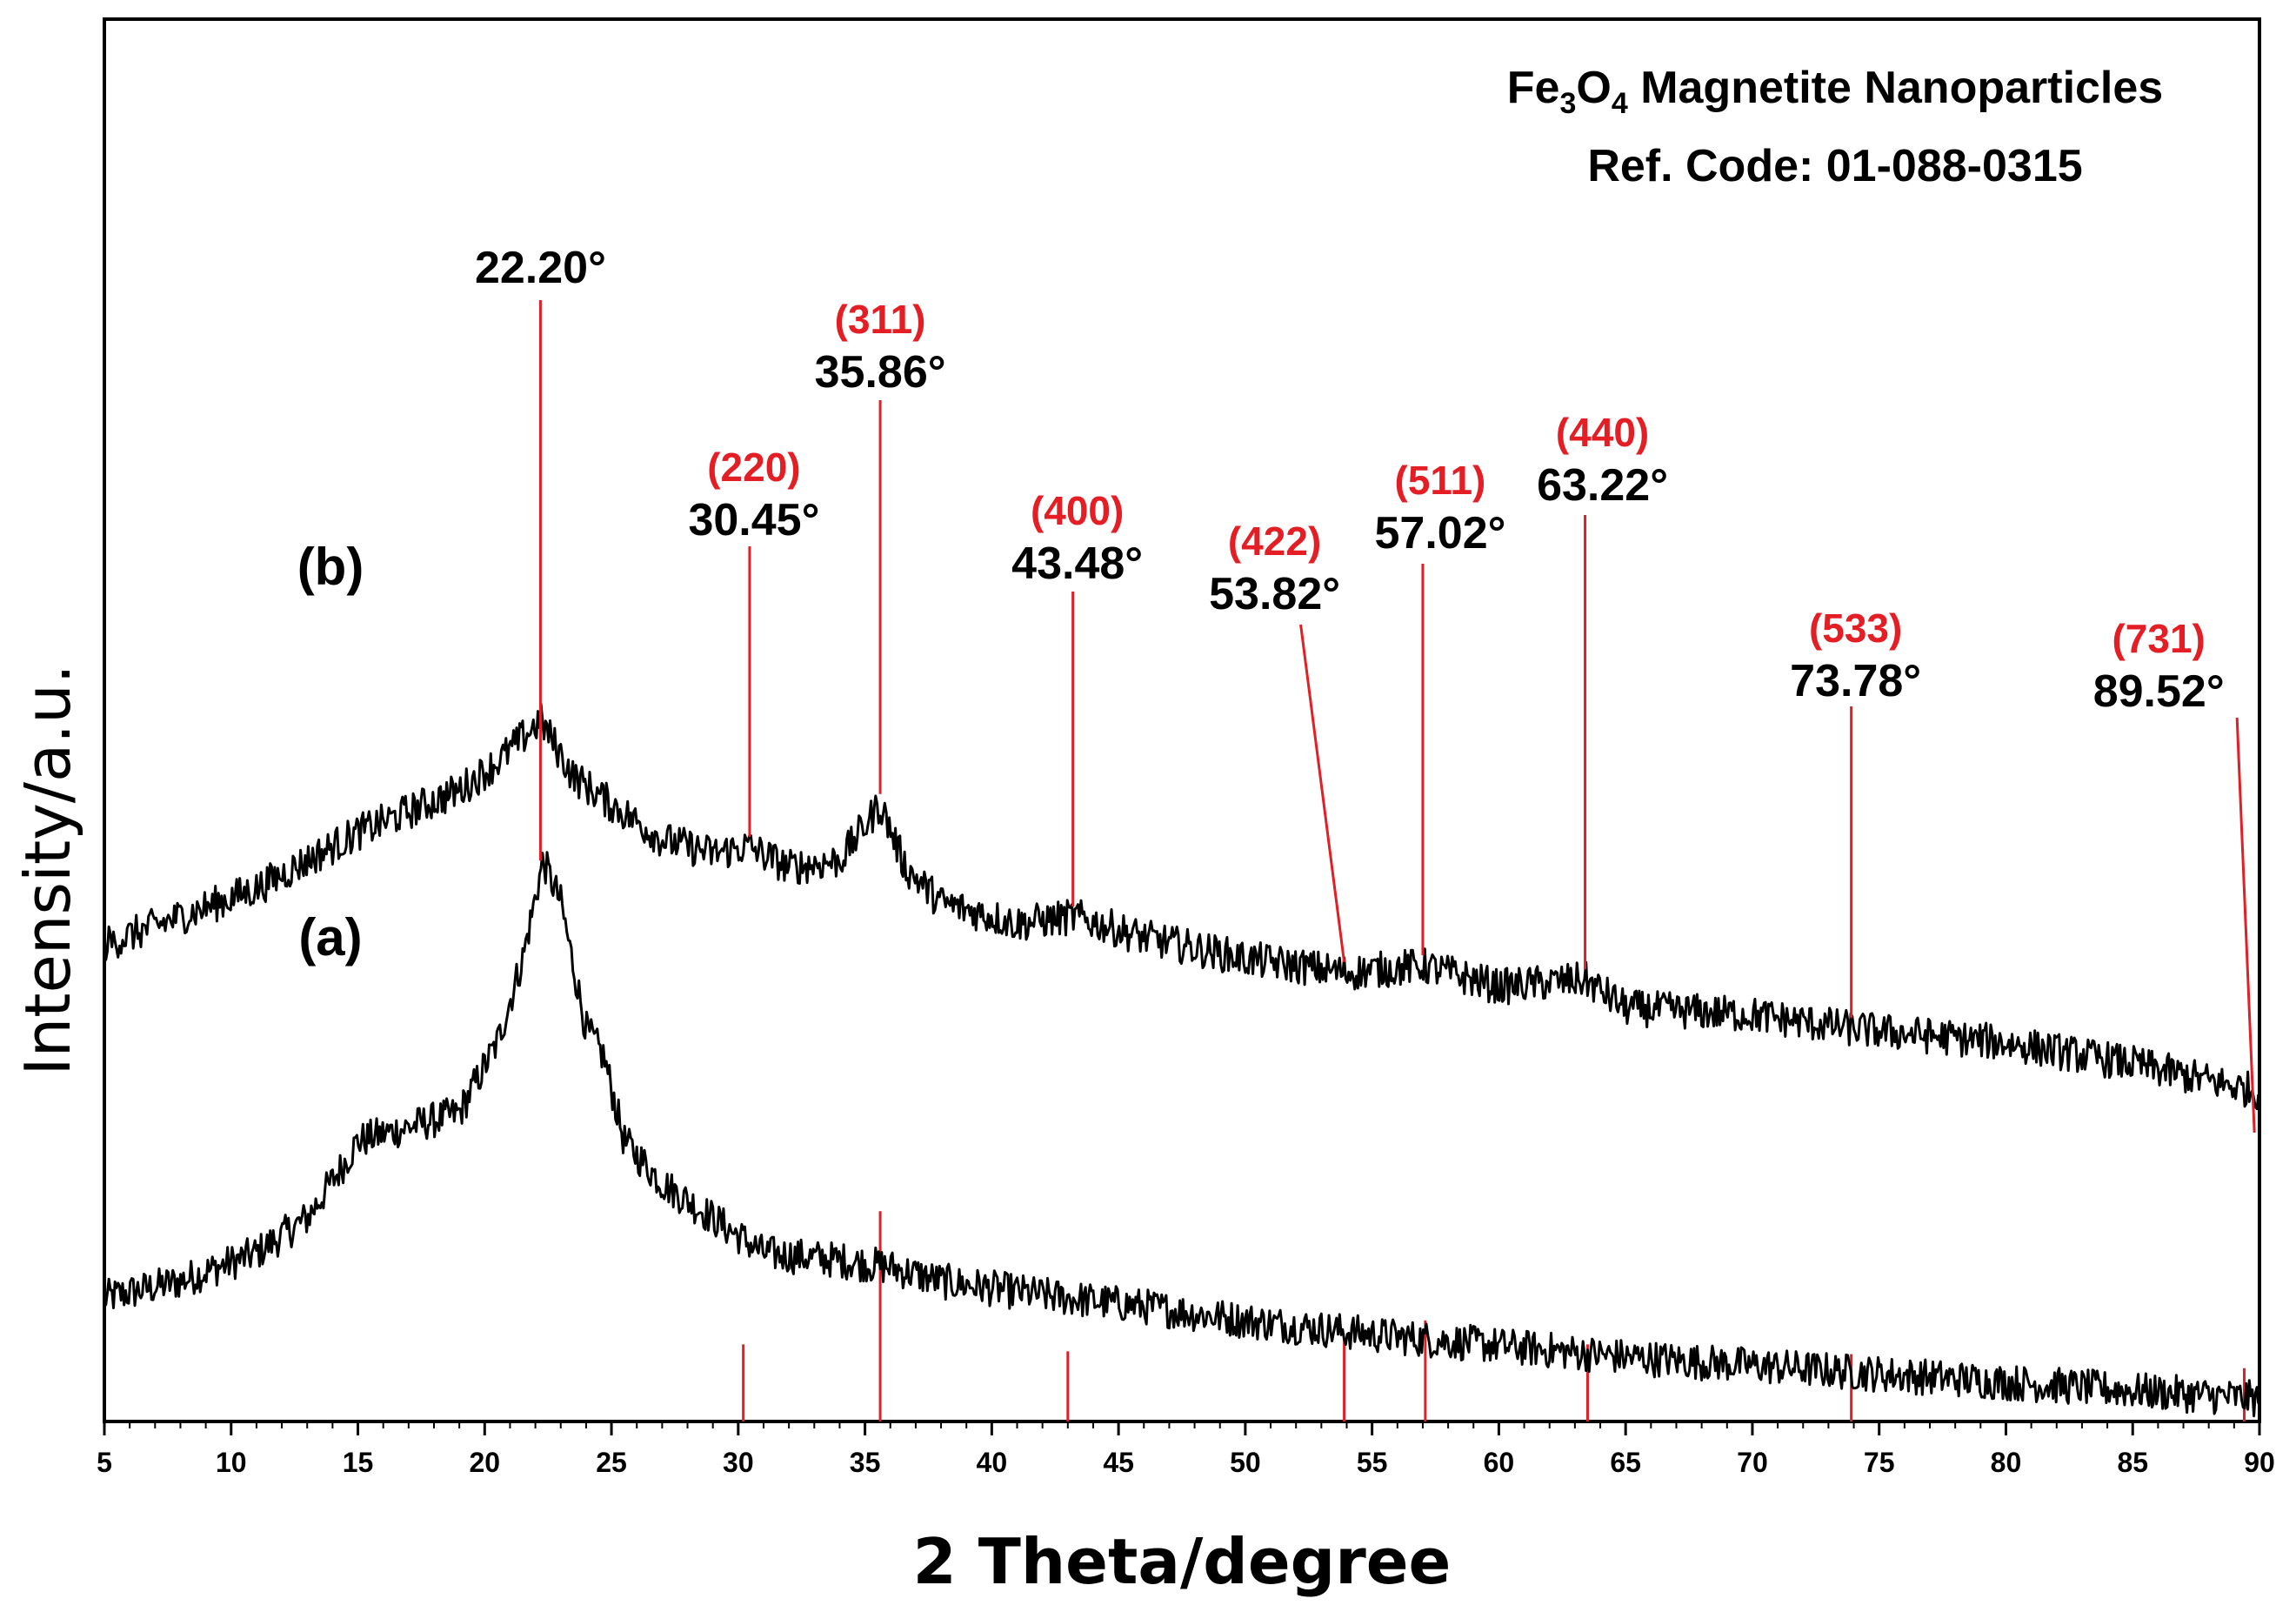 The height and width of the screenshot is (1612, 2296). Describe the element at coordinates (1119, 1462) in the screenshot. I see `x-tick-label: 45` at that location.